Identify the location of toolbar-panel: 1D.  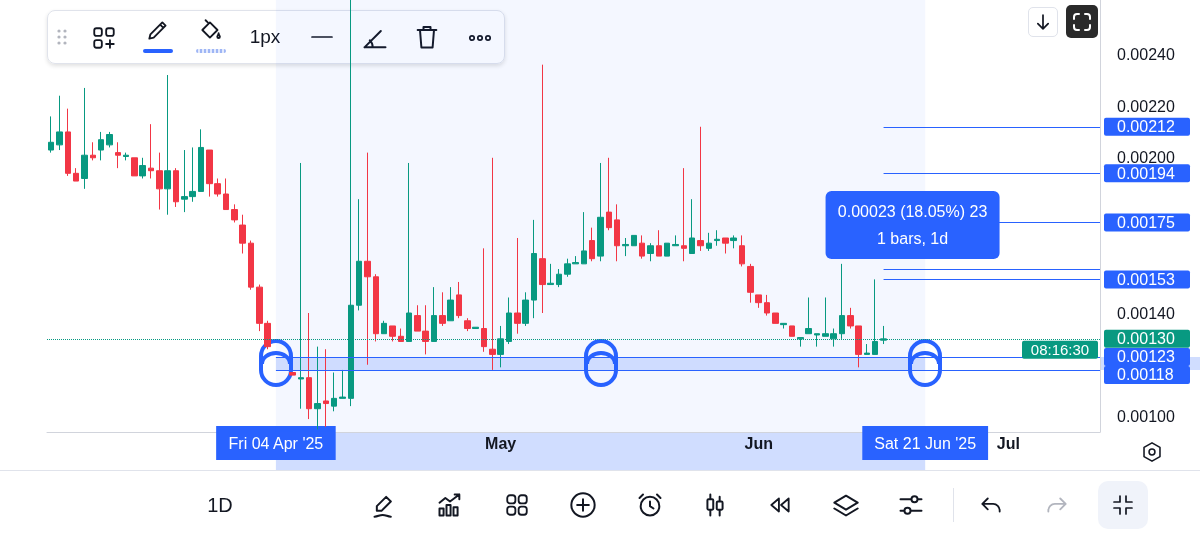
(600, 505).